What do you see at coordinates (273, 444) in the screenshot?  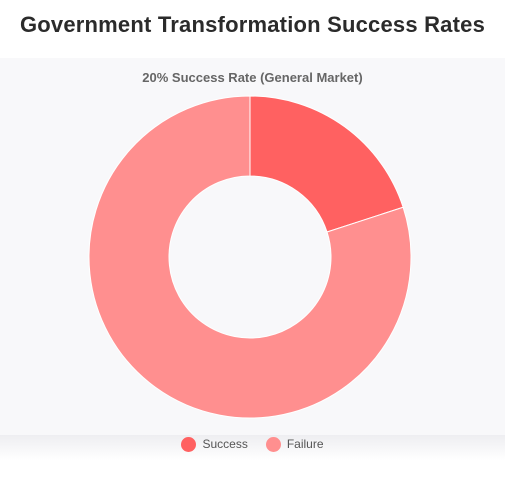 I see `legend-swatch-failure` at bounding box center [273, 444].